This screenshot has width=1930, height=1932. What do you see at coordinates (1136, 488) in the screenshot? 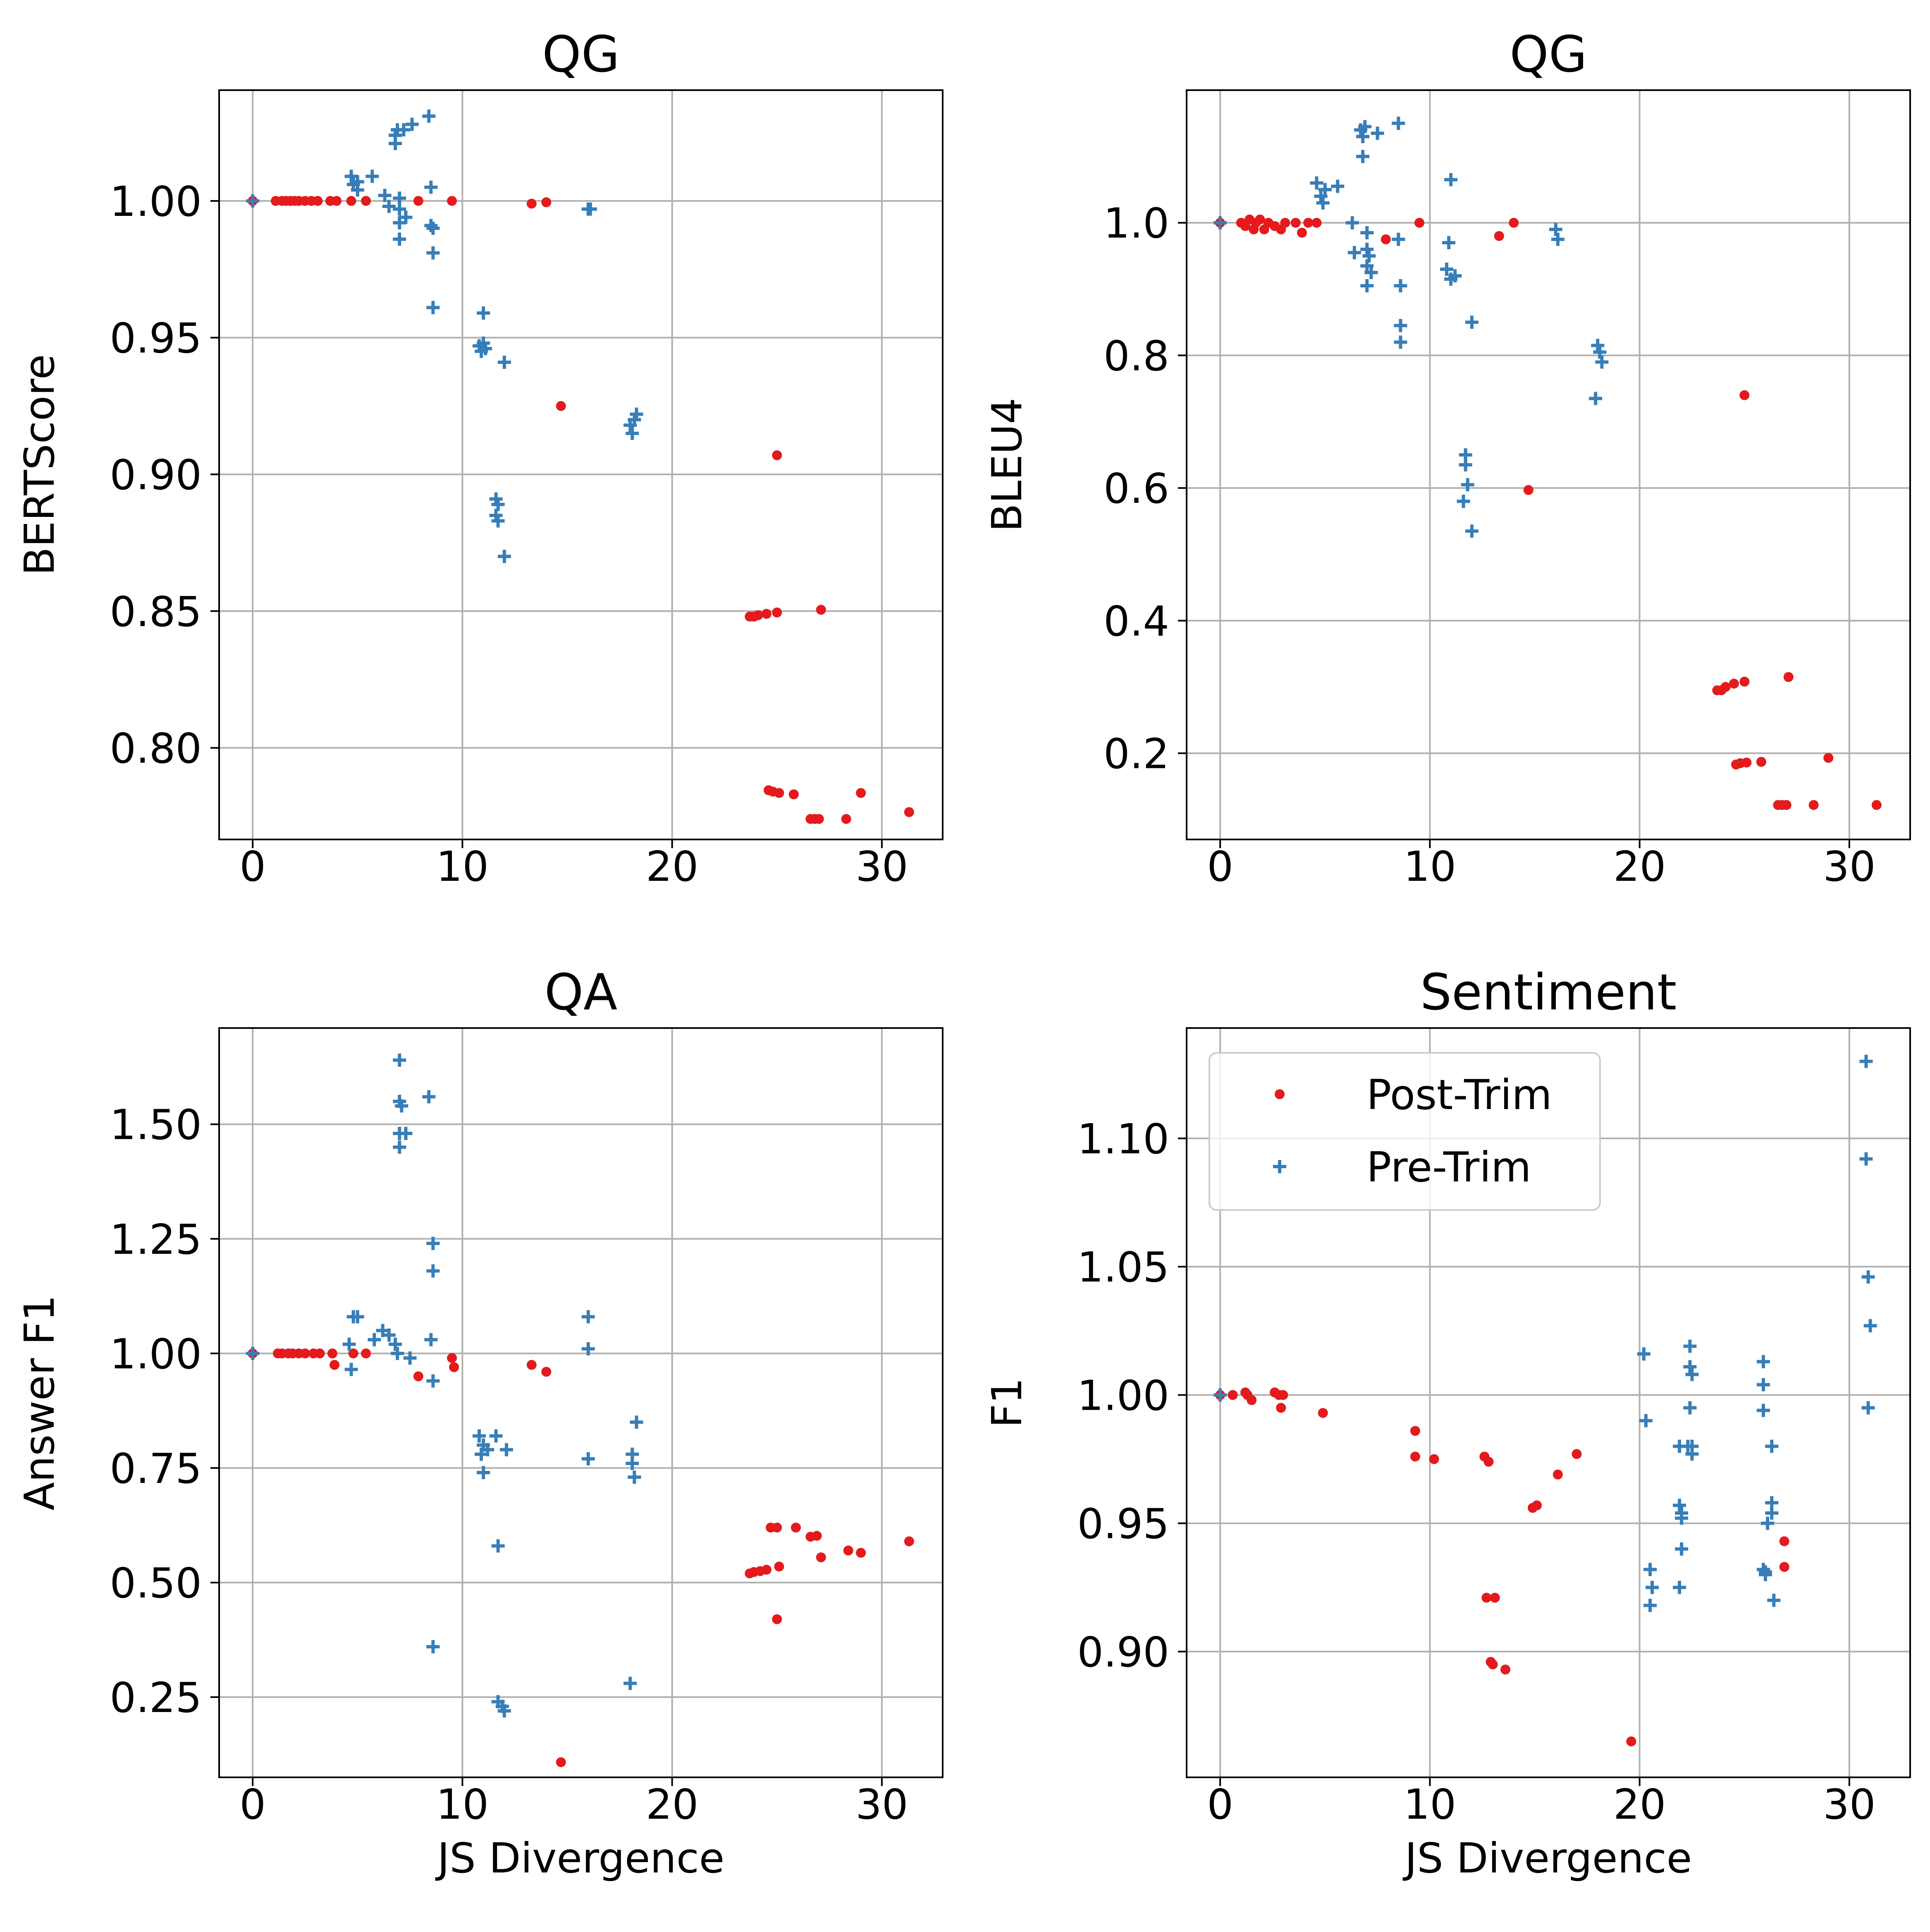
I see `y-tick-label: 0.6` at bounding box center [1136, 488].